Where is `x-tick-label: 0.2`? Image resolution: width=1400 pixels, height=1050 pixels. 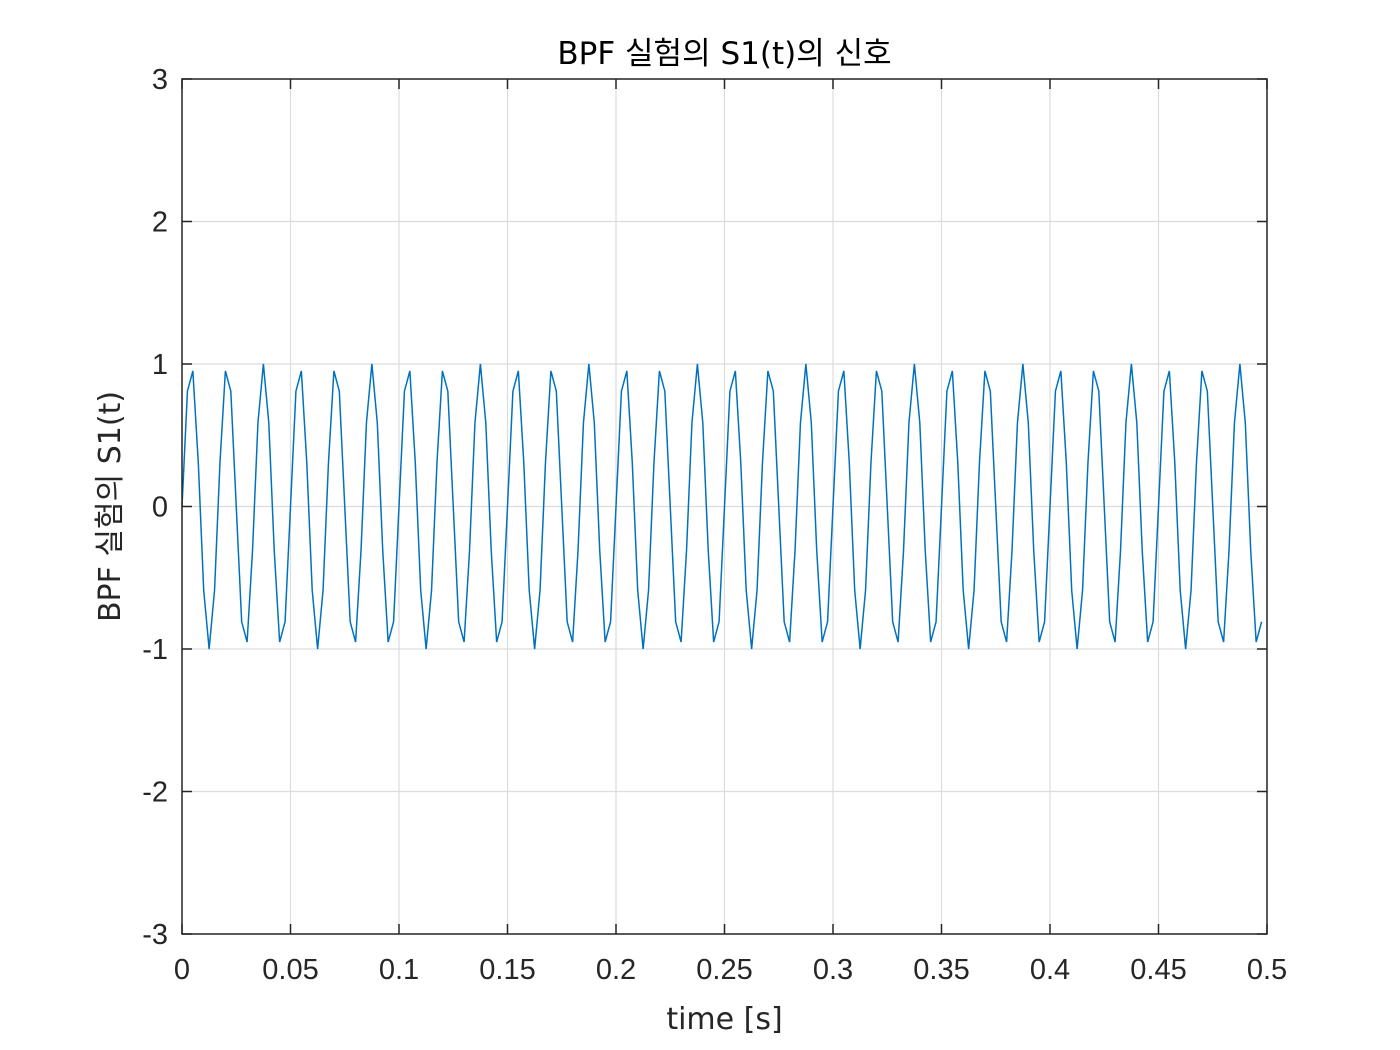 x-tick-label: 0.2 is located at coordinates (616, 970).